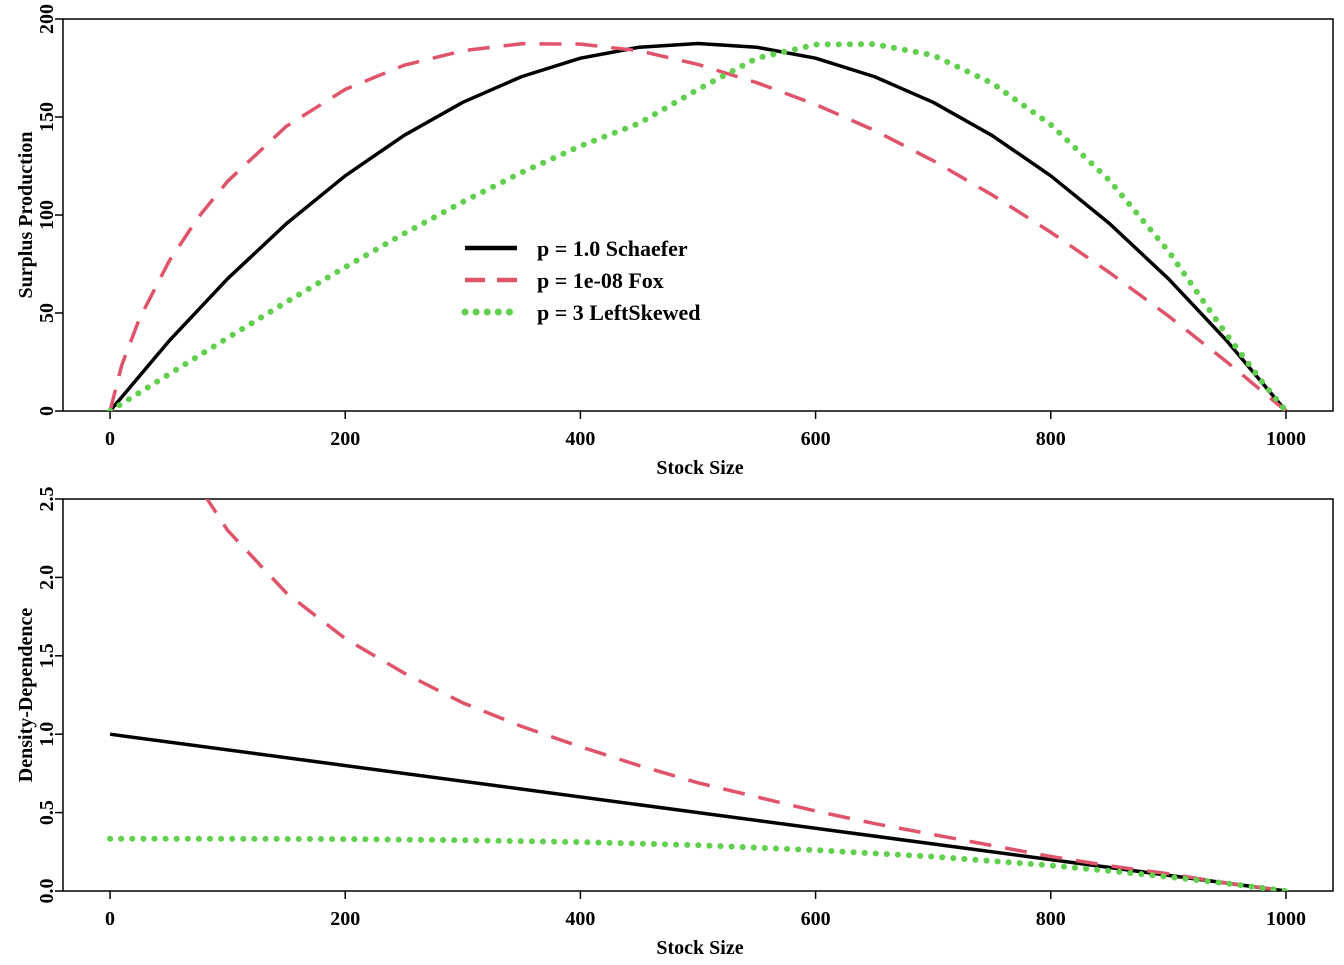 The height and width of the screenshot is (965, 1344). I want to click on legend-label-1: p = 1e-08 Fox, so click(600, 280).